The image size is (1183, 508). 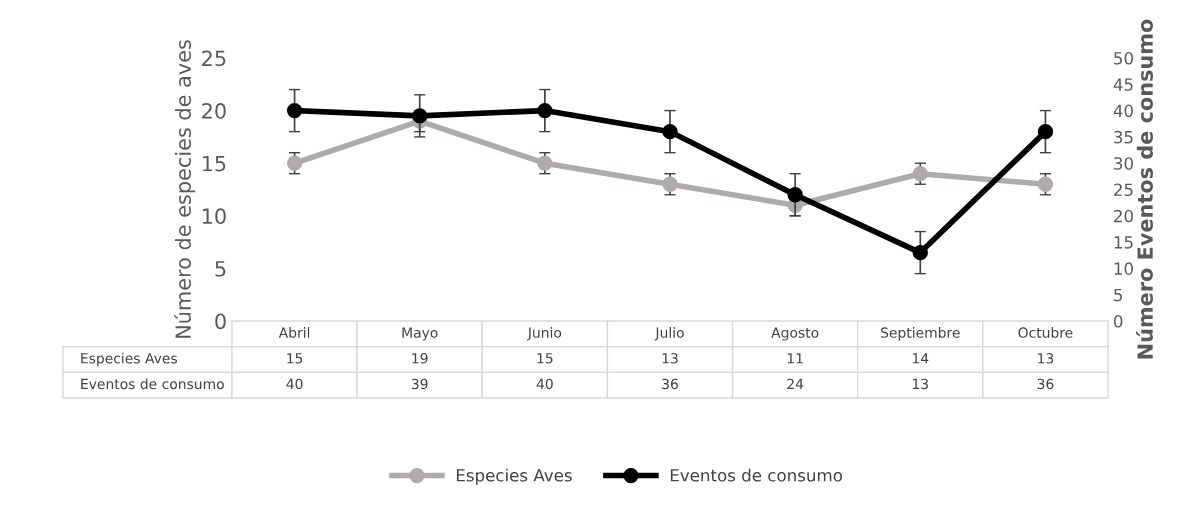 I want to click on data-label: 39, so click(x=419, y=384).